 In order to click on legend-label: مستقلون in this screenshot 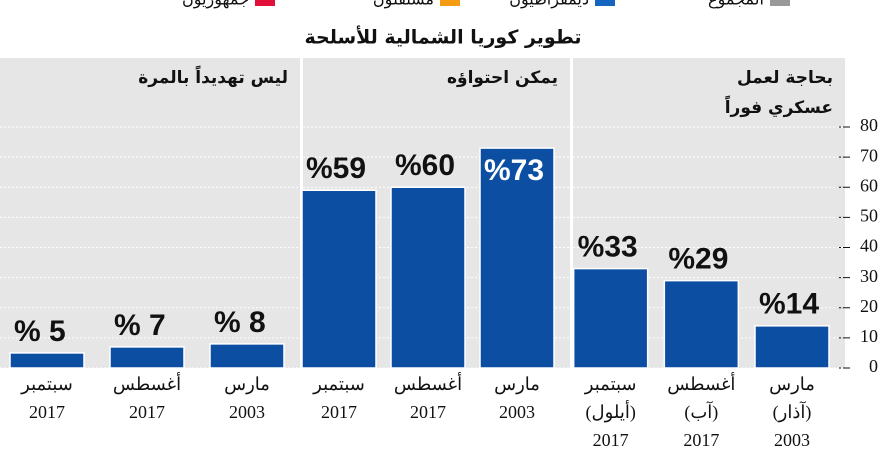, I will do `click(403, 5)`.